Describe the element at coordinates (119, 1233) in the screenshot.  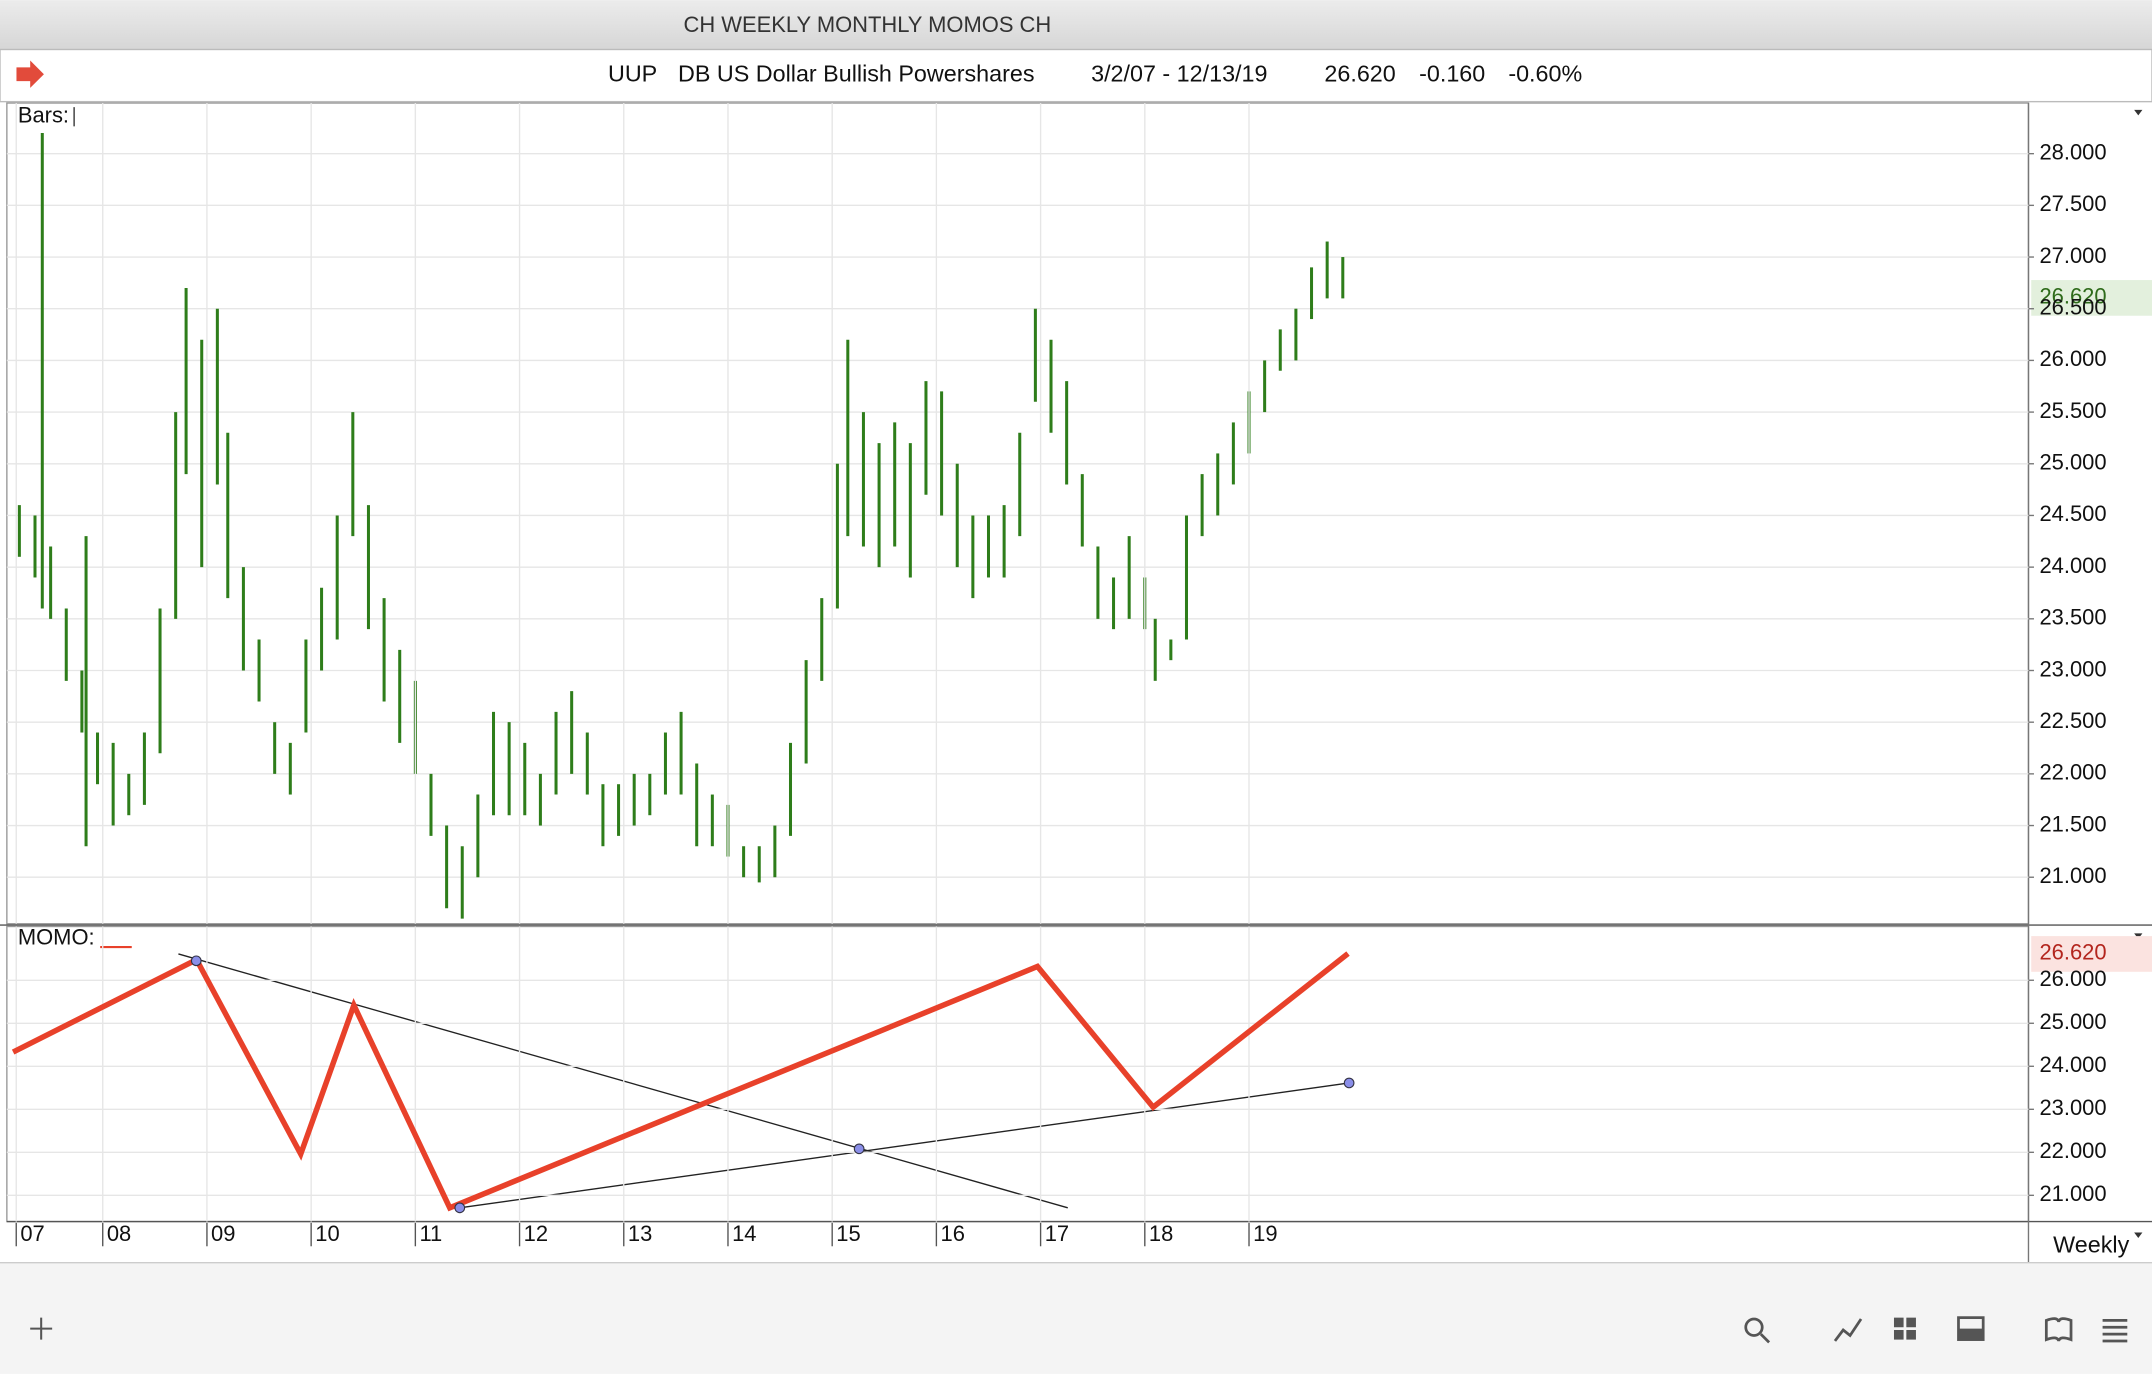
I see `x-tick-label: 08` at that location.